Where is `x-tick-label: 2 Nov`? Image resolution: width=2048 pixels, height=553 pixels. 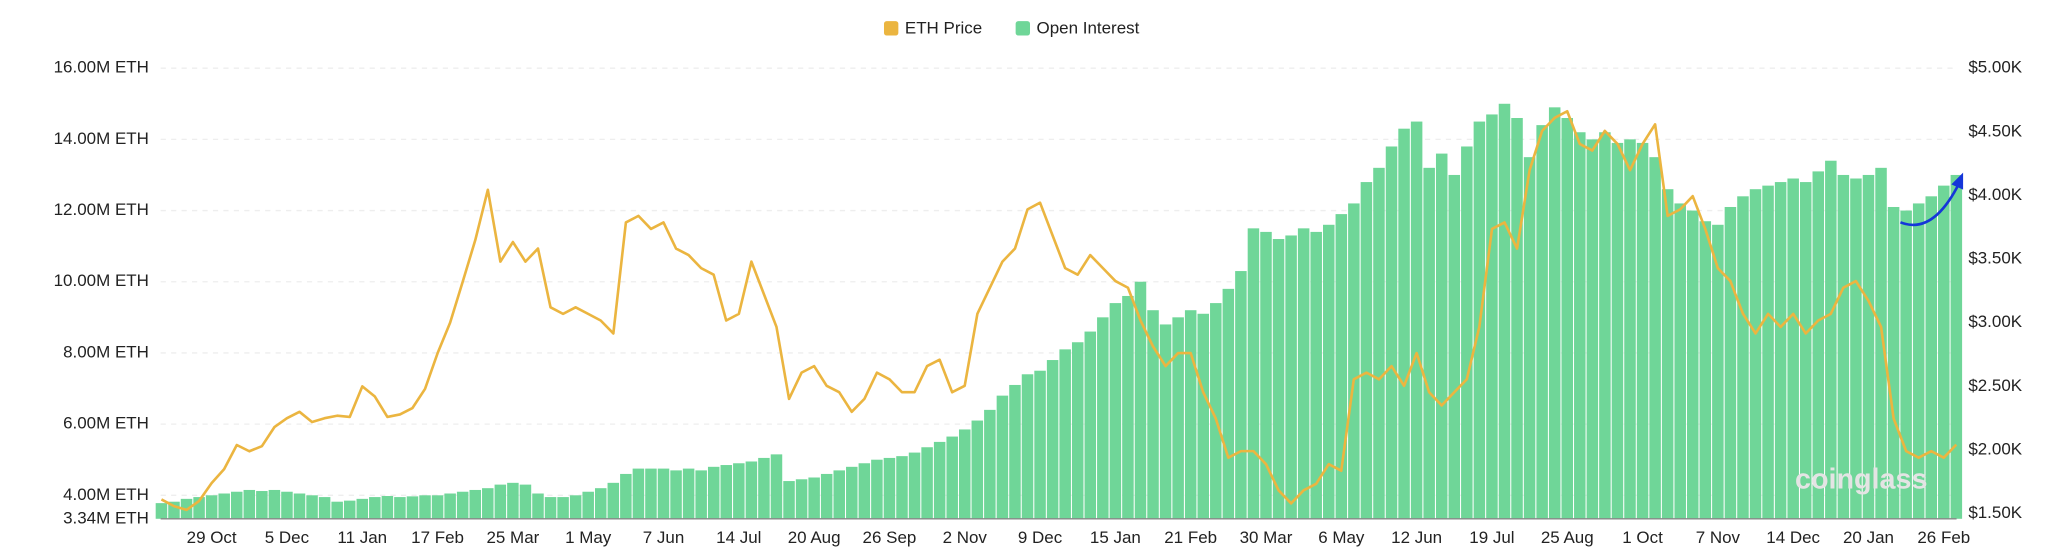
x-tick-label: 2 Nov is located at coordinates (965, 537).